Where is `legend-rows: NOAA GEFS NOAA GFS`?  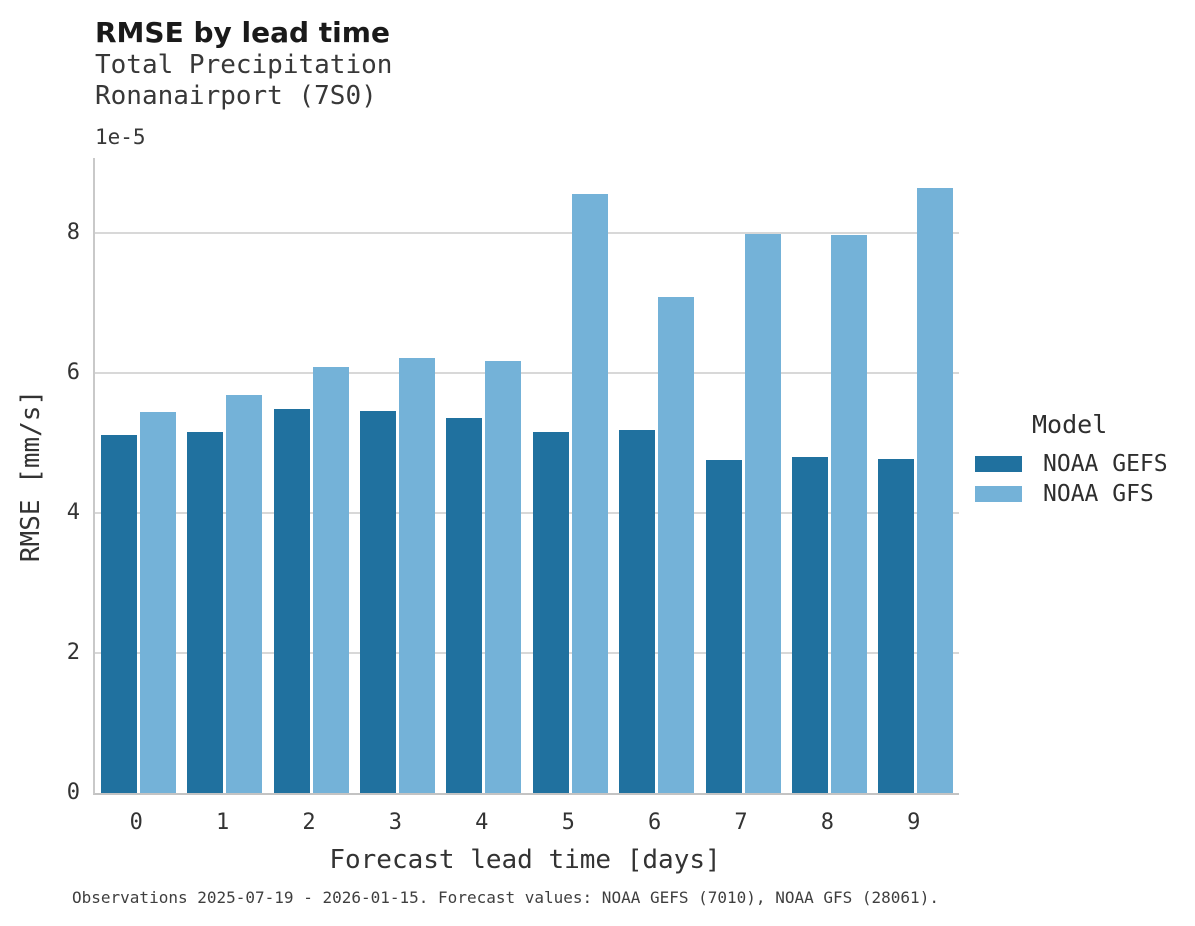 legend-rows: NOAA GEFS NOAA GFS is located at coordinates (1085, 479).